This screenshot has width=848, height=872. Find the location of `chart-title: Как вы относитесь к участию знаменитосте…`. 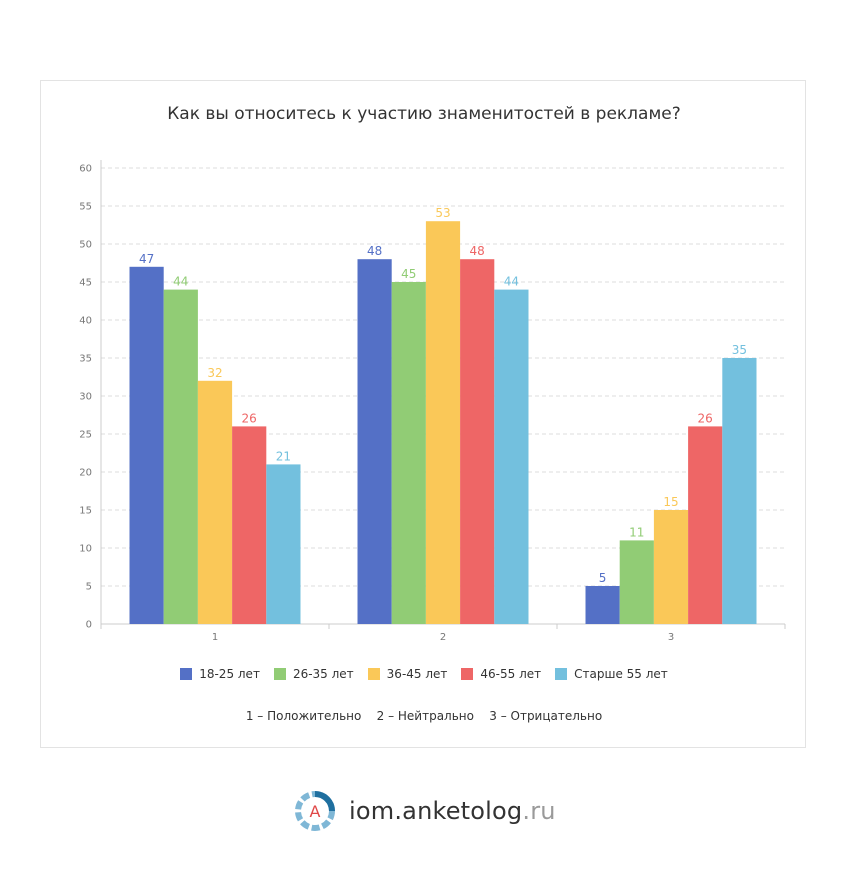

chart-title: Как вы относитесь к участию знаменитосте… is located at coordinates (424, 114).